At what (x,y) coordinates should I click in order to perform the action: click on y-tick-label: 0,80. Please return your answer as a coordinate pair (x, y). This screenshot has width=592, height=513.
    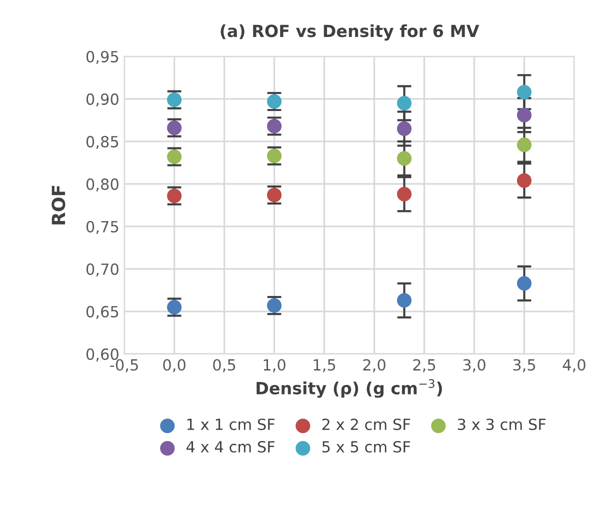
    Looking at the image, I should click on (102, 185).